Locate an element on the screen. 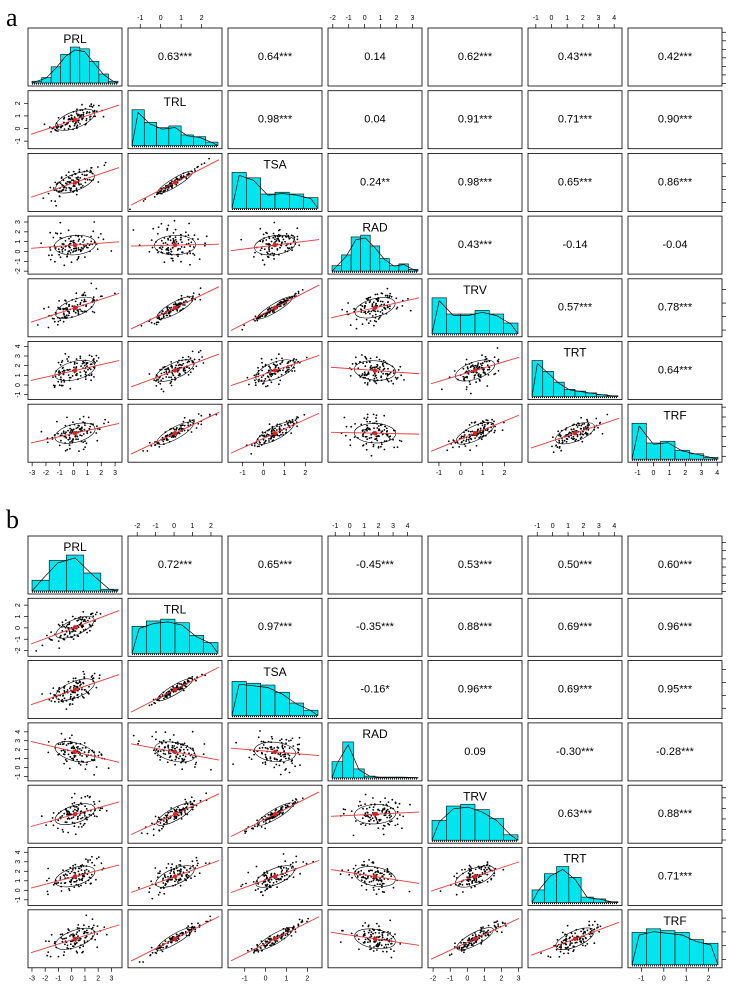 The width and height of the screenshot is (732, 988). panel-label: a is located at coordinates (12, 17).